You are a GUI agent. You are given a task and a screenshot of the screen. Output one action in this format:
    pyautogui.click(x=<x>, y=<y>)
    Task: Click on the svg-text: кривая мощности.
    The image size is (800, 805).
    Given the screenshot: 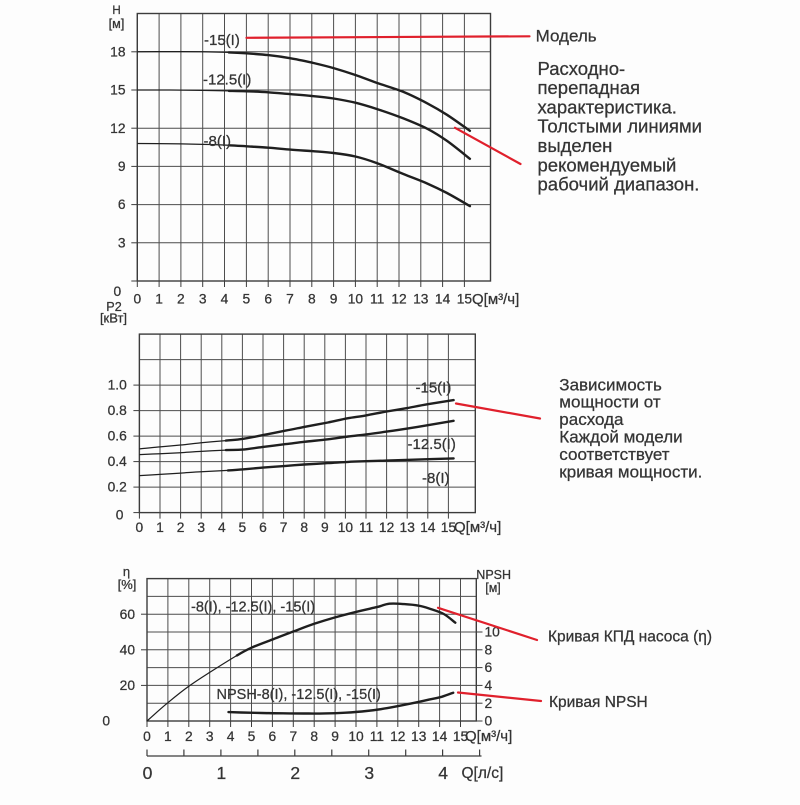 What is the action you would take?
    pyautogui.click(x=630, y=471)
    